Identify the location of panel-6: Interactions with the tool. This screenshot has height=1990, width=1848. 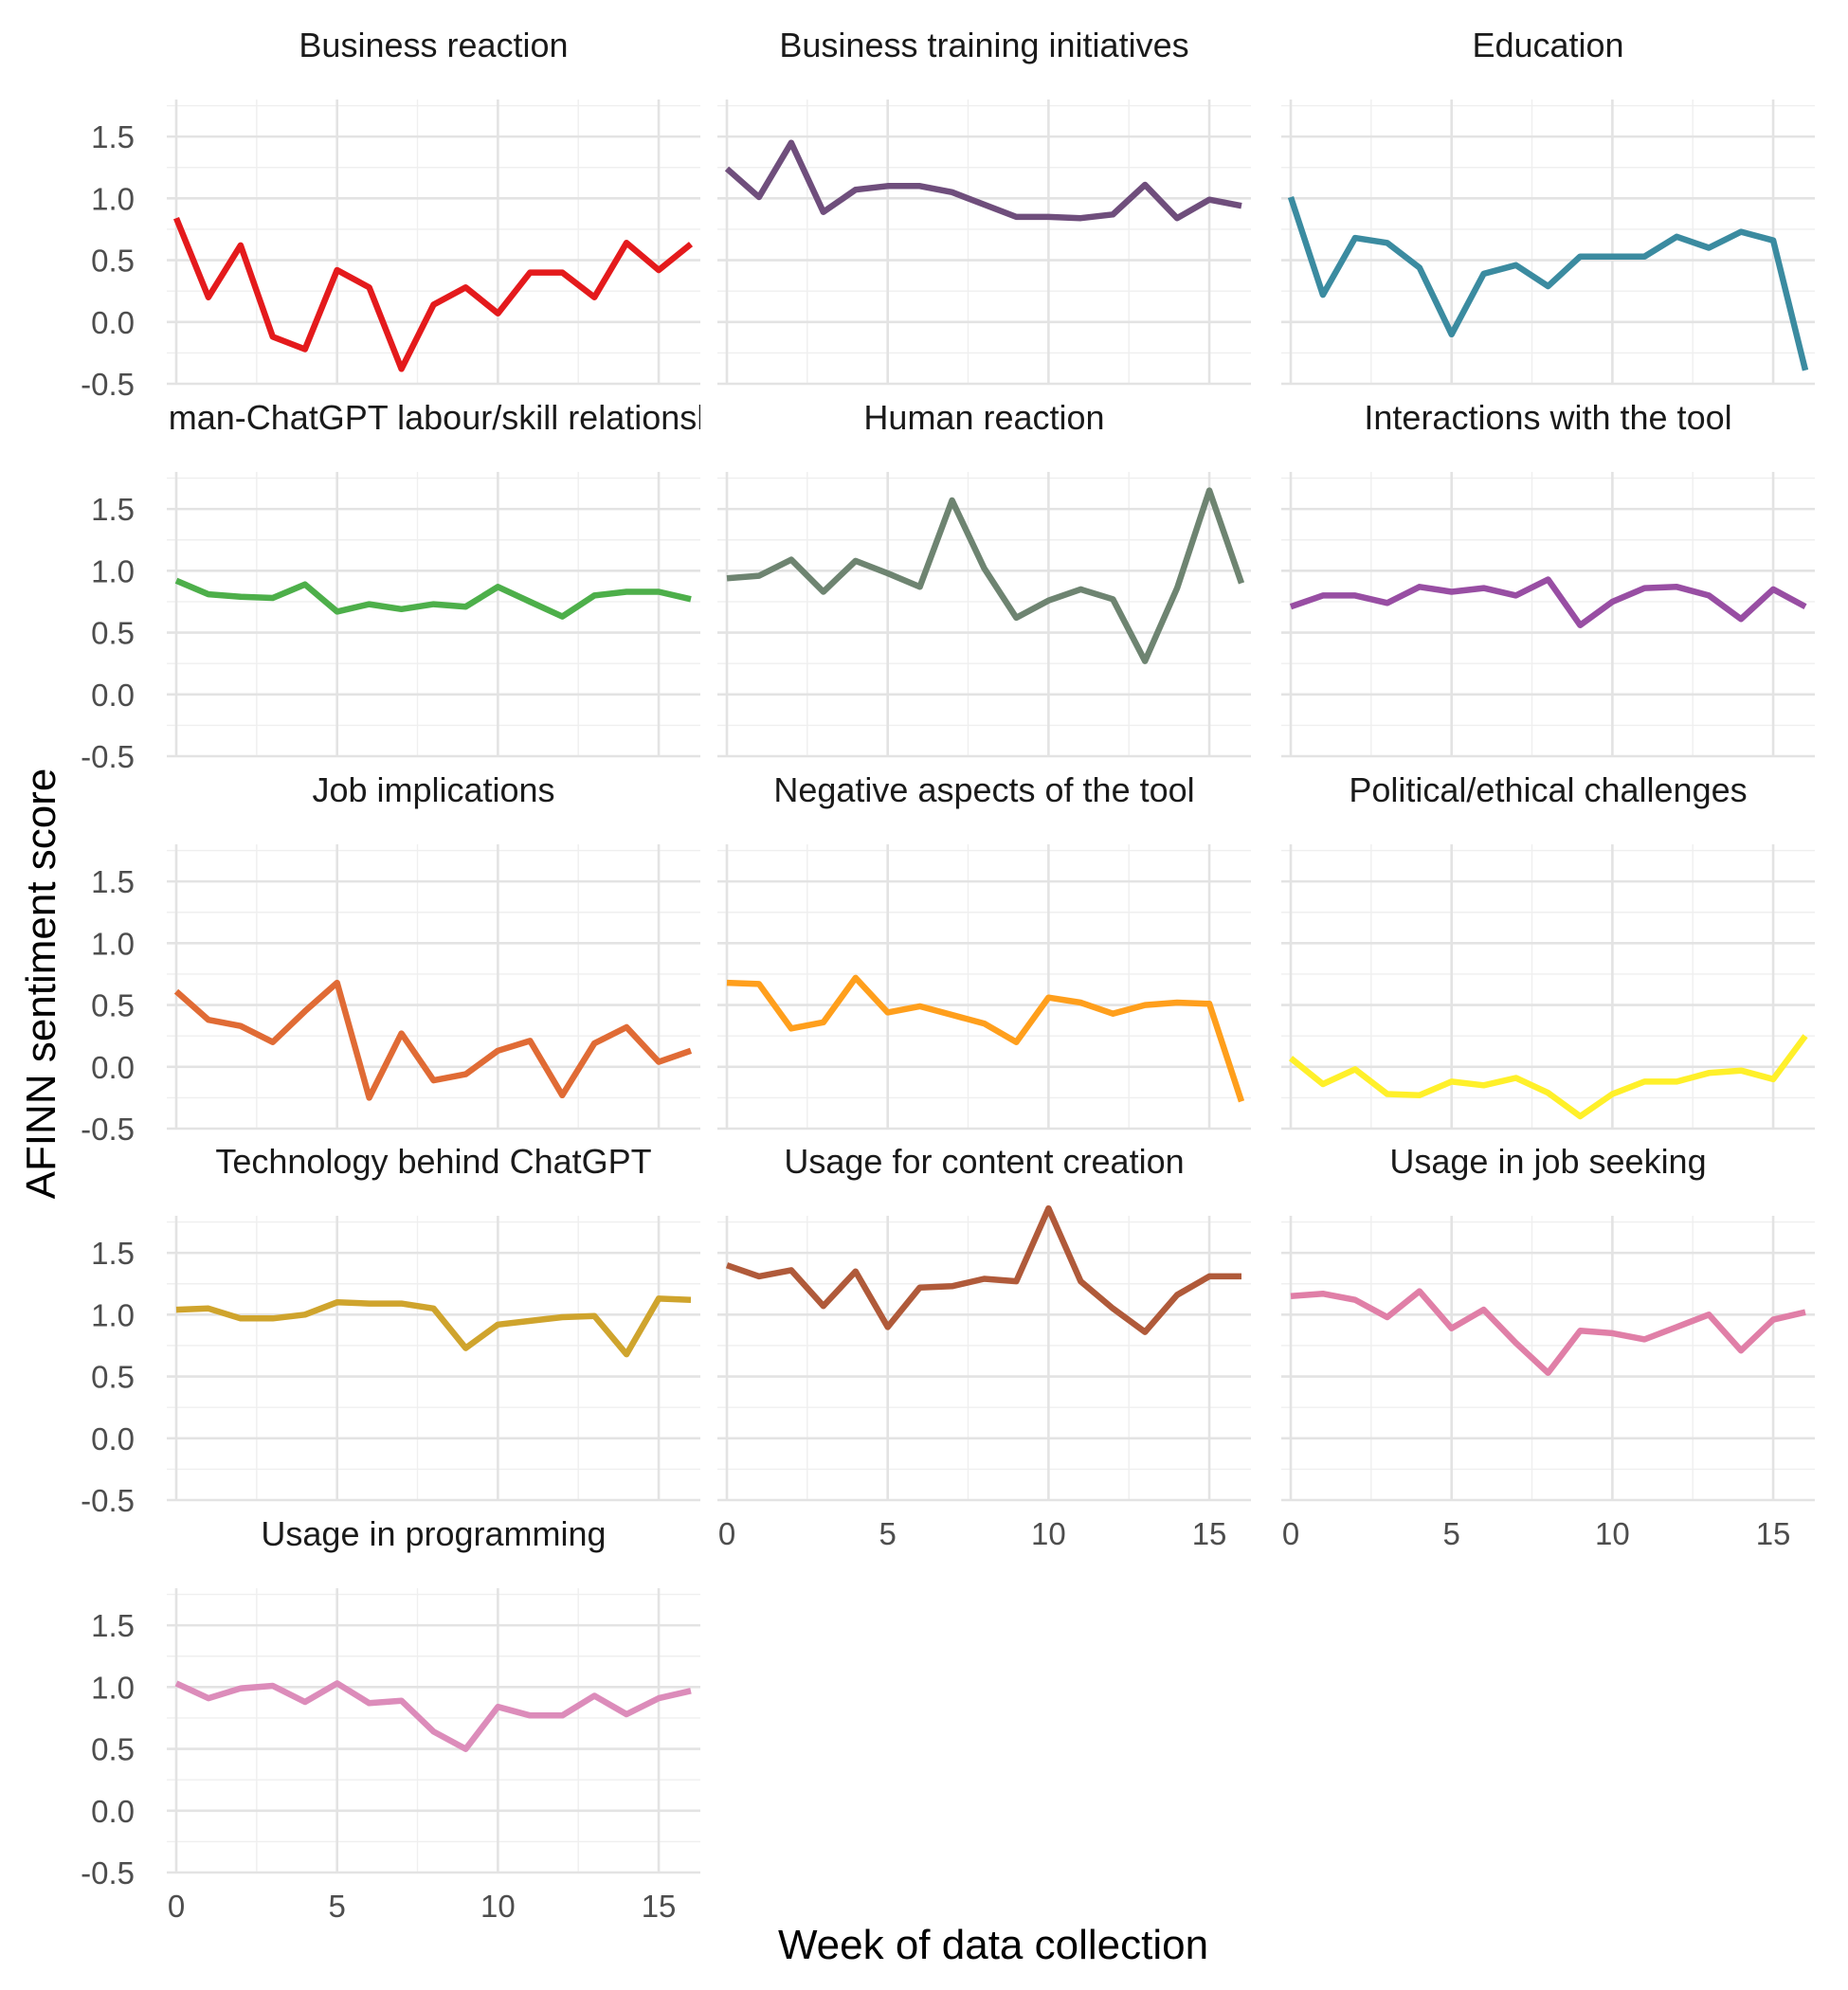
(1548, 578).